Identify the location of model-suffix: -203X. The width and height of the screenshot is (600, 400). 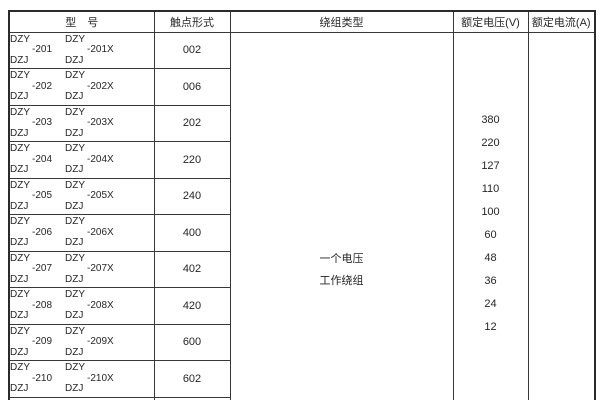
(100, 123).